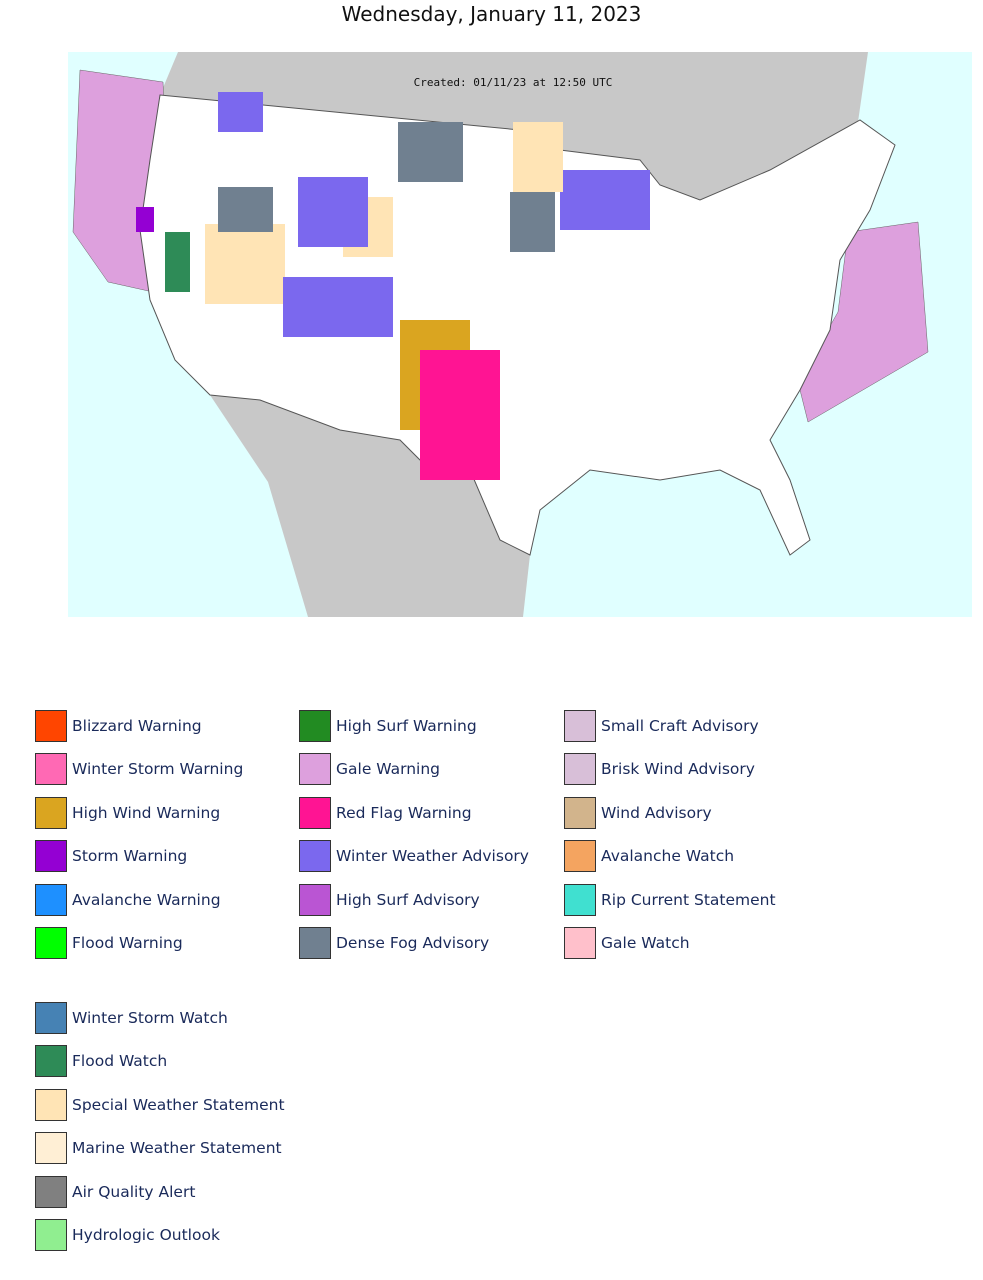  Describe the element at coordinates (668, 856) in the screenshot. I see `legend-label: Avalanche Watch` at that location.